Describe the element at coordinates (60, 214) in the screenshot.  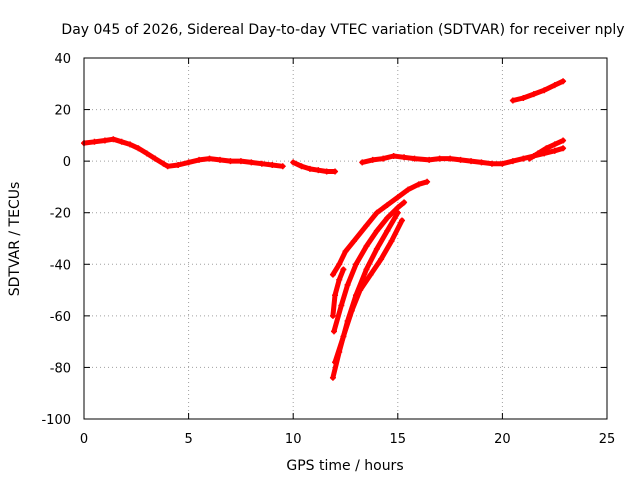
I see `y-tick-label: -20` at that location.